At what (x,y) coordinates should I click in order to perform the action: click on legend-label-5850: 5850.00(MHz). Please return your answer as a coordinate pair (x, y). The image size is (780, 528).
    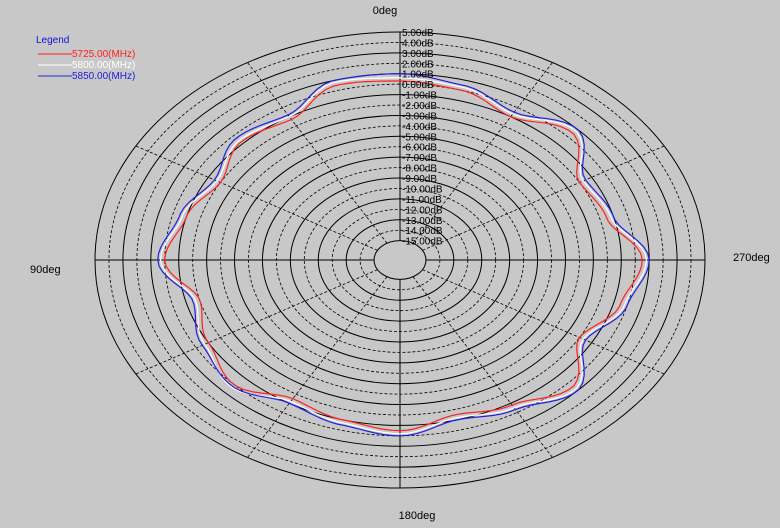
    Looking at the image, I should click on (103, 76).